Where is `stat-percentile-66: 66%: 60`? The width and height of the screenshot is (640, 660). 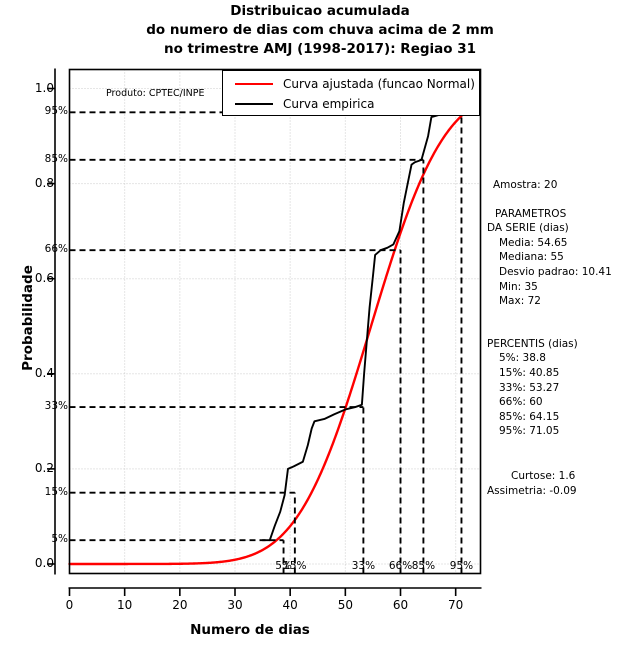 stat-percentile-66: 66%: 60 is located at coordinates (521, 402).